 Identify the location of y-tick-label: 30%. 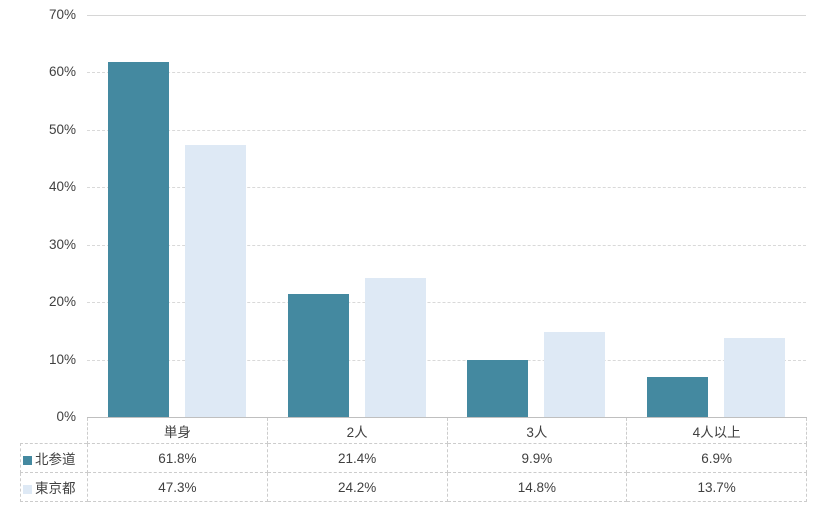
(62, 244).